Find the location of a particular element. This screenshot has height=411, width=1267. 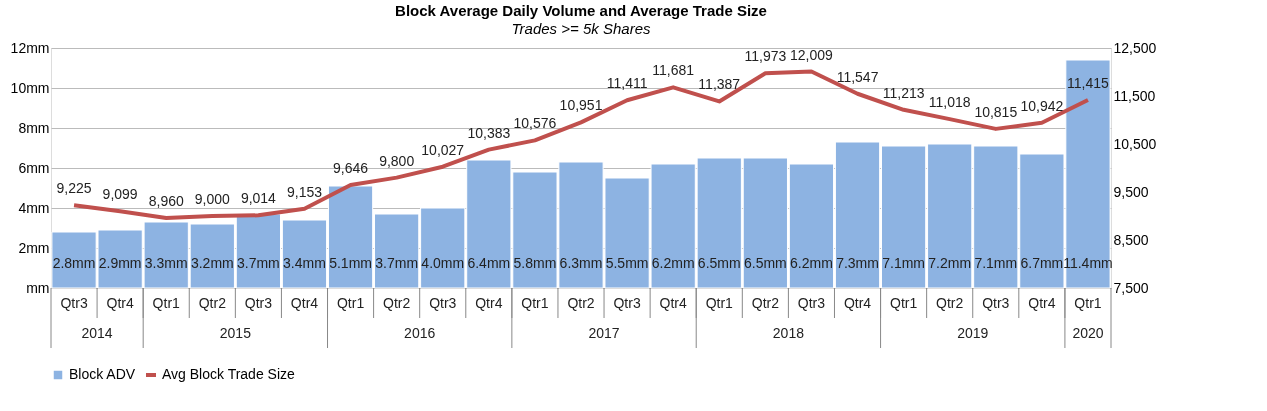

data-label: 10,027 is located at coordinates (443, 149).